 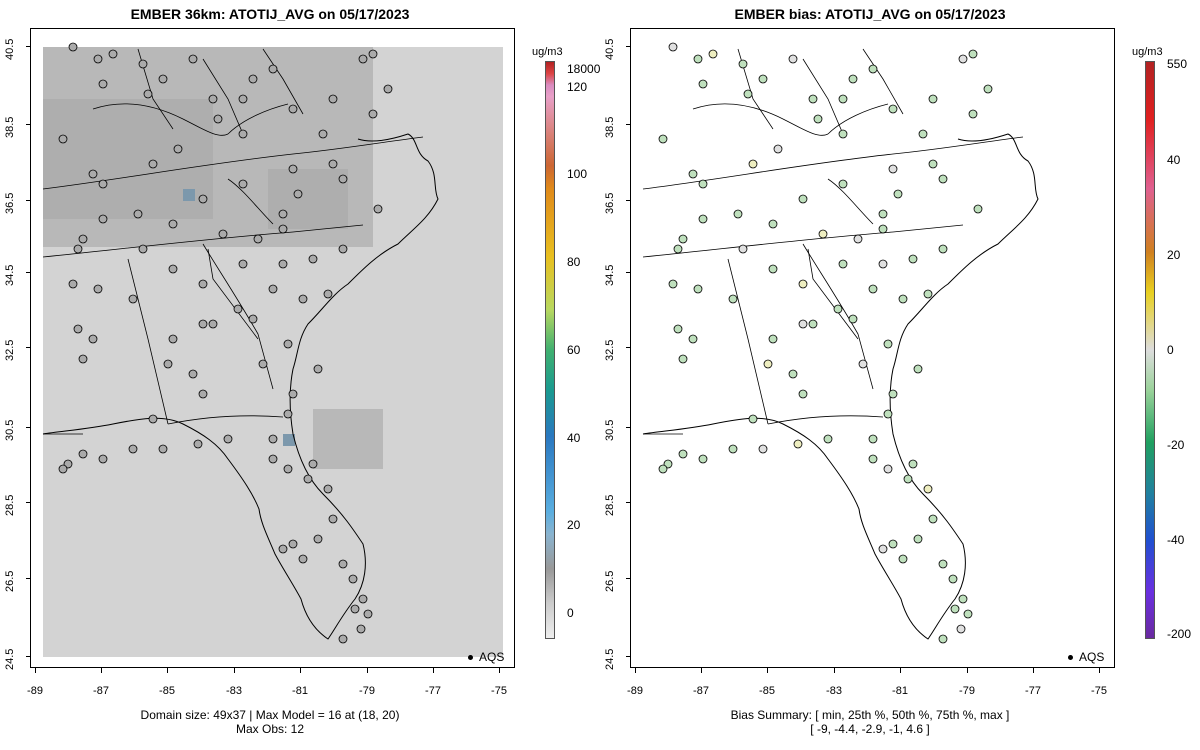 I want to click on bias-colorbar, so click(x=1150, y=350).